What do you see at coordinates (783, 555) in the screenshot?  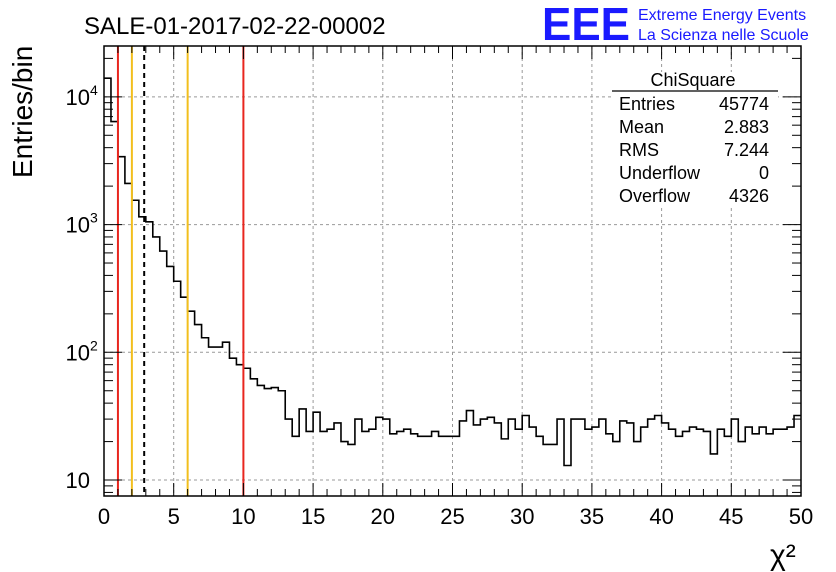 I see `x-axis-label: χ²` at bounding box center [783, 555].